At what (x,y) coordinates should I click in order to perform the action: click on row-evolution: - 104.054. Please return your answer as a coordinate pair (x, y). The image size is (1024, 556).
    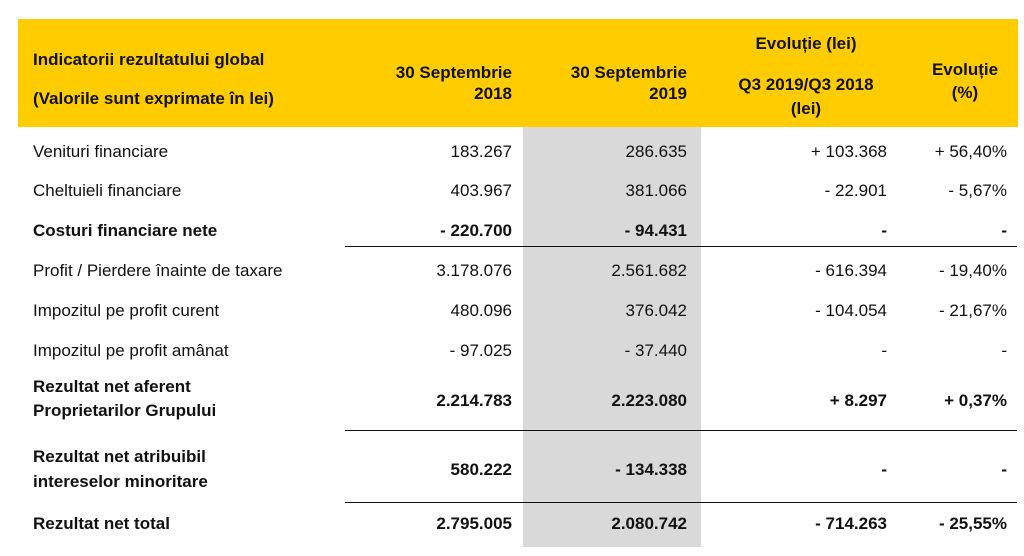
    Looking at the image, I should click on (851, 310).